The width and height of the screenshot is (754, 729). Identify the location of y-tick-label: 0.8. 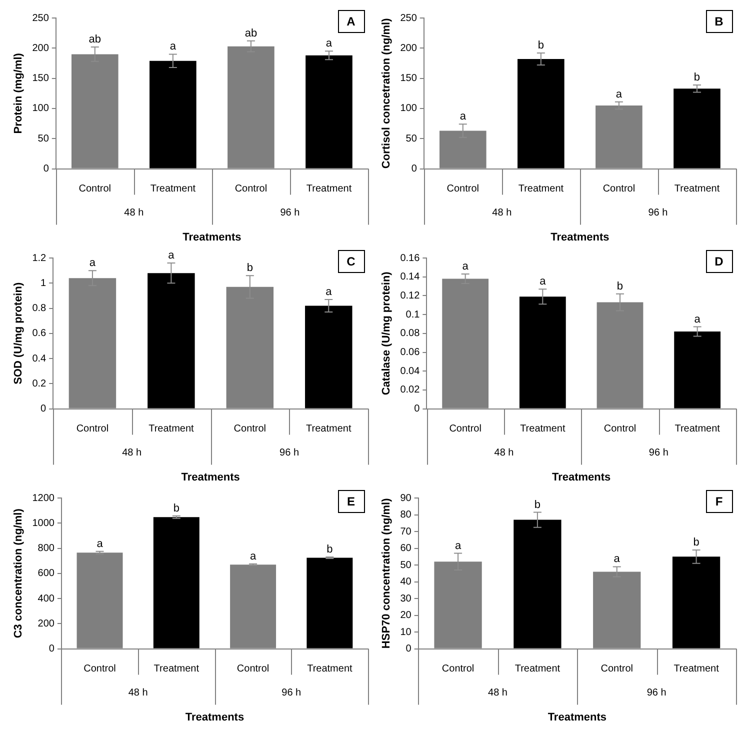
(39, 308).